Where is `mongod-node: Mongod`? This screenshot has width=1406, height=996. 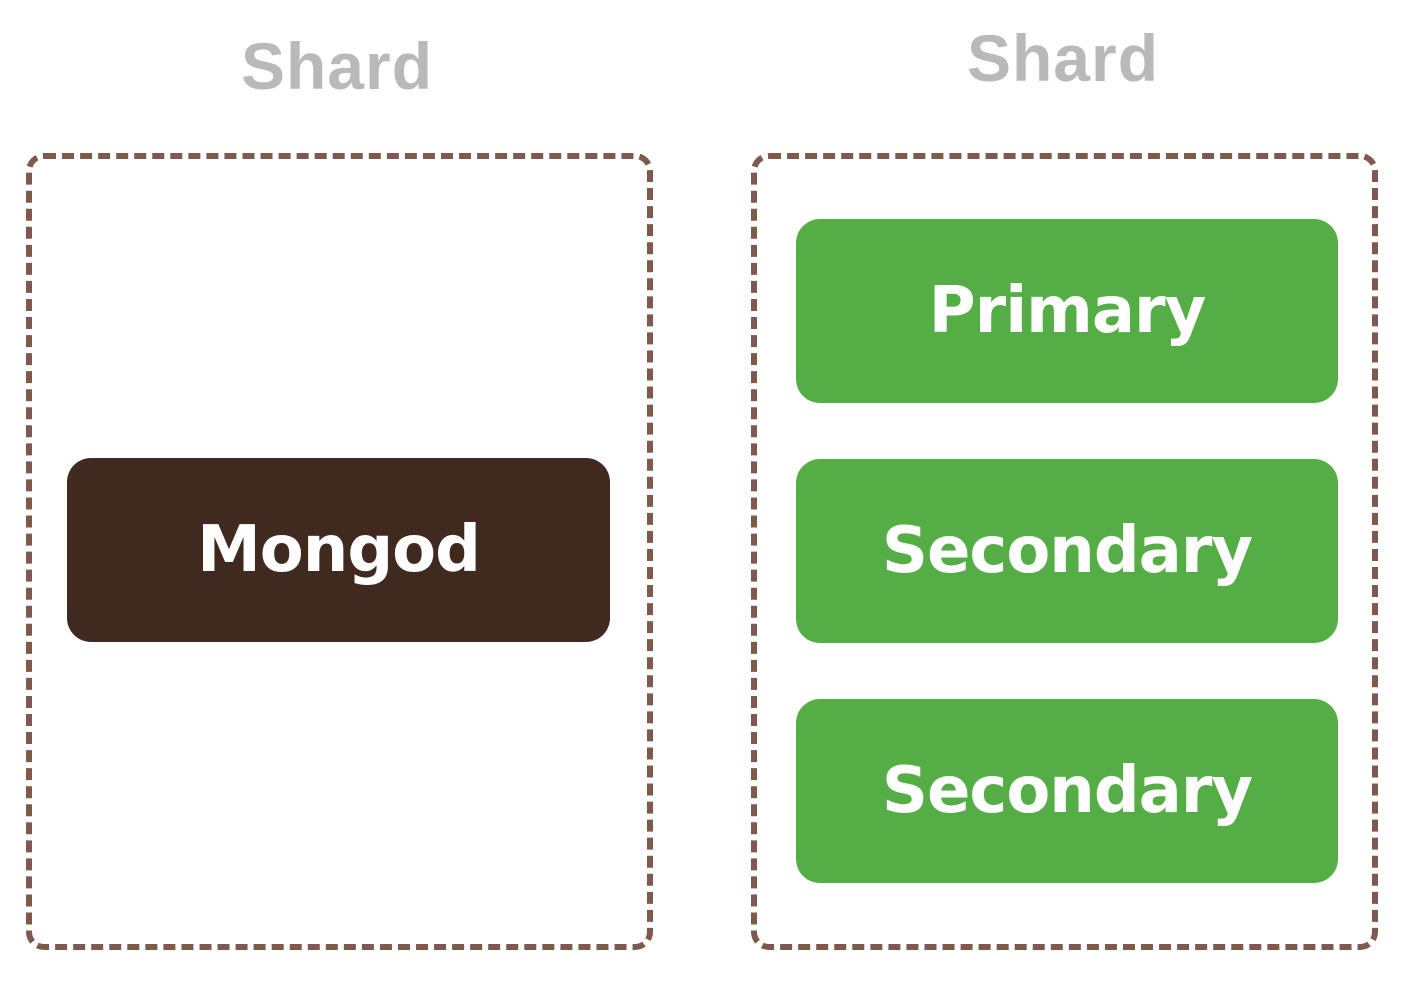 mongod-node: Mongod is located at coordinates (338, 550).